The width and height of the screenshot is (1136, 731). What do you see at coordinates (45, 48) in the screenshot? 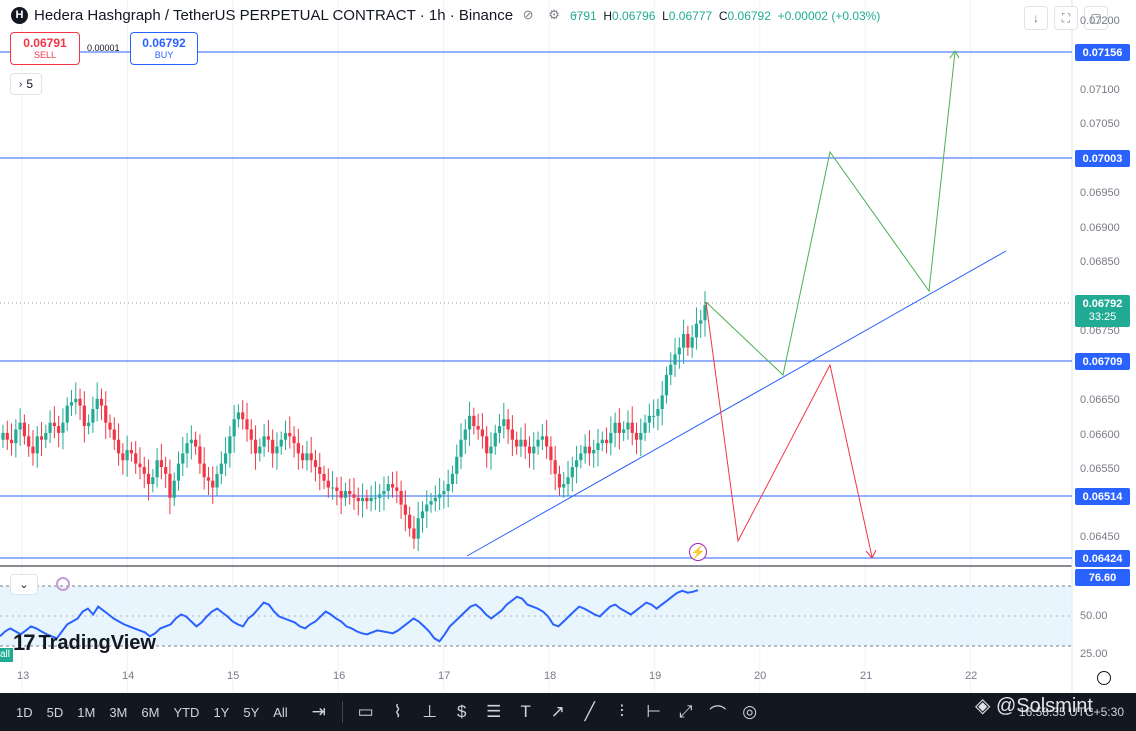
I see `sell-button: 0.06791 SELL` at bounding box center [45, 48].